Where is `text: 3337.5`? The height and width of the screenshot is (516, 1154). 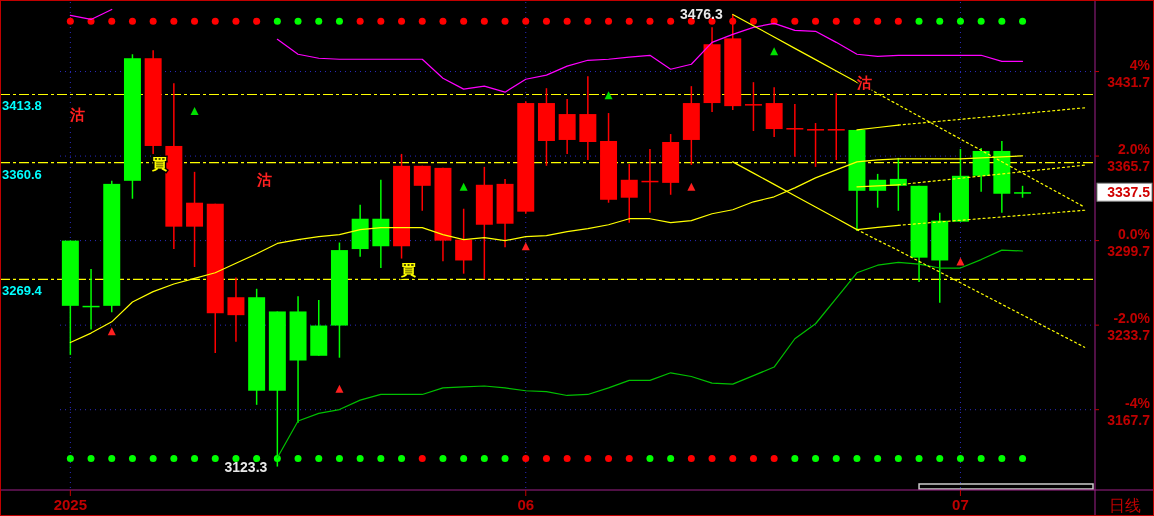
text: 3337.5 is located at coordinates (1129, 192).